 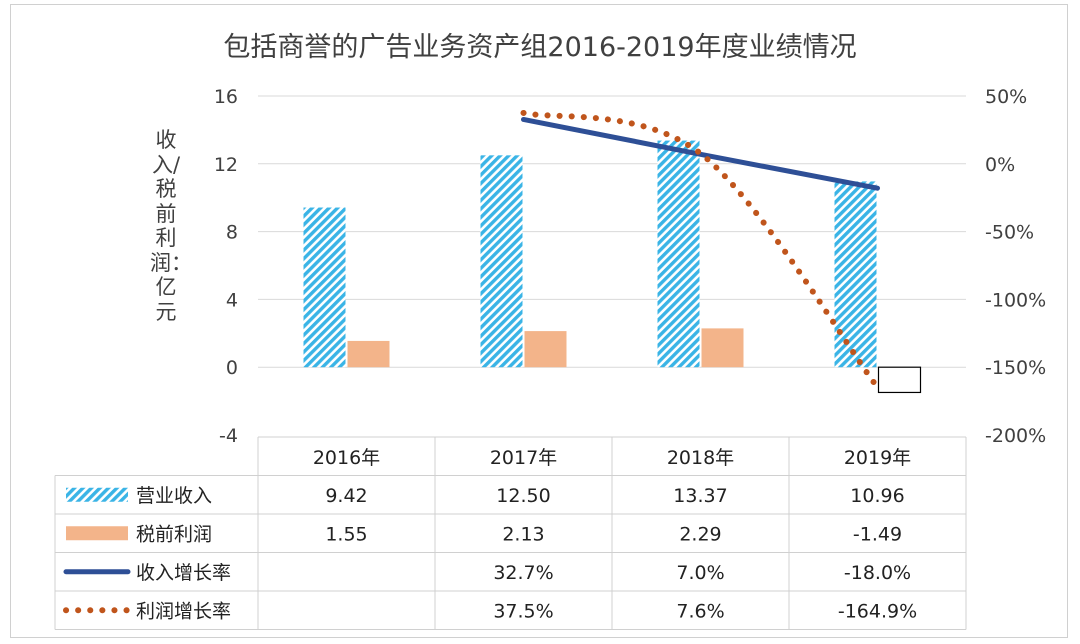 I want to click on table-header-cell: 2018年, so click(x=700, y=458).